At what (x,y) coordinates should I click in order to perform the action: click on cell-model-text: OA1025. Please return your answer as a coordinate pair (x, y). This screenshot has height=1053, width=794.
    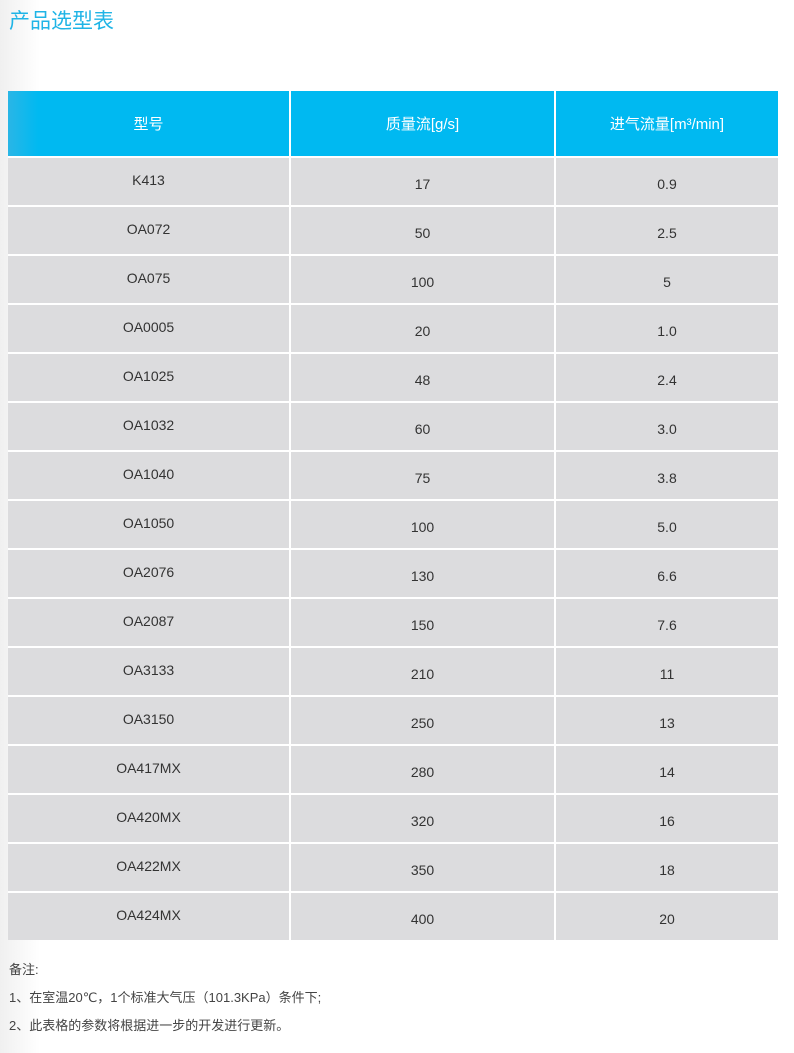
    Looking at the image, I should click on (148, 375).